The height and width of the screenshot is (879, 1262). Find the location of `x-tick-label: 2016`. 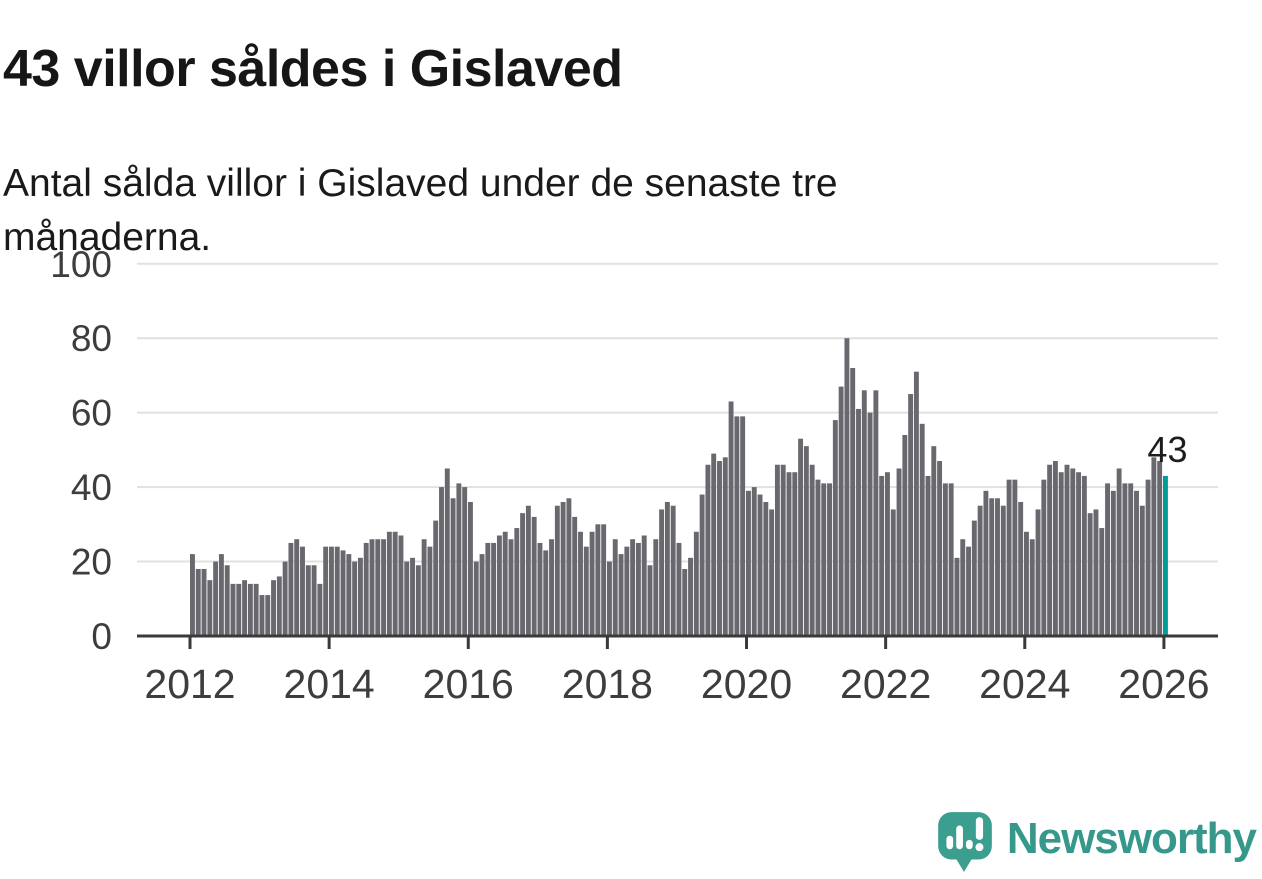

x-tick-label: 2016 is located at coordinates (468, 684).